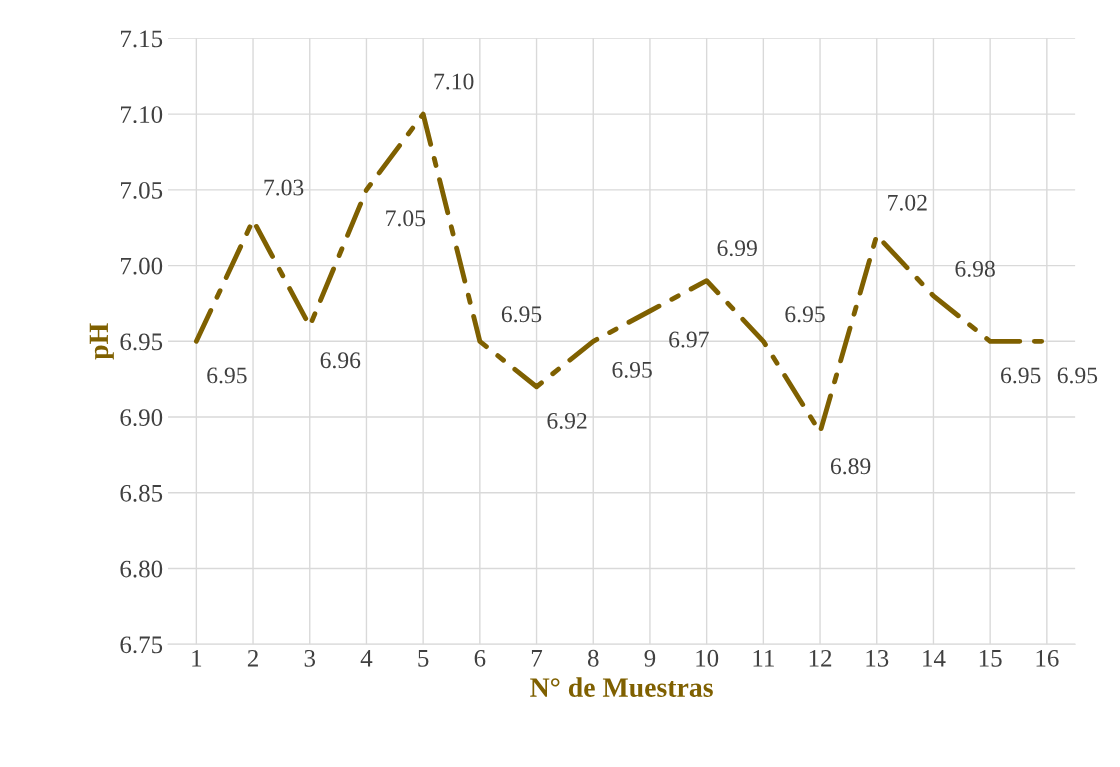  I want to click on x-tick-label: 6, so click(480, 658).